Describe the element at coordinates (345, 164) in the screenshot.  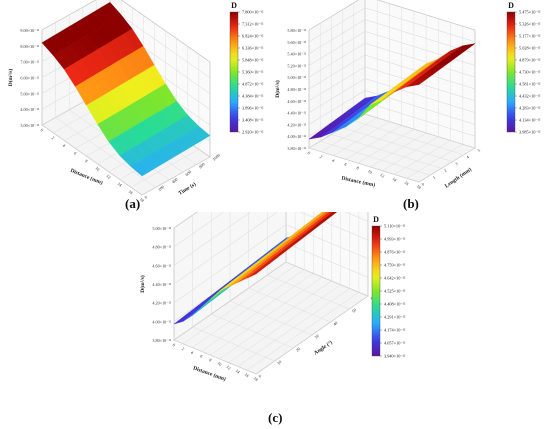
I see `chart-b-x-tick-label: 6` at that location.